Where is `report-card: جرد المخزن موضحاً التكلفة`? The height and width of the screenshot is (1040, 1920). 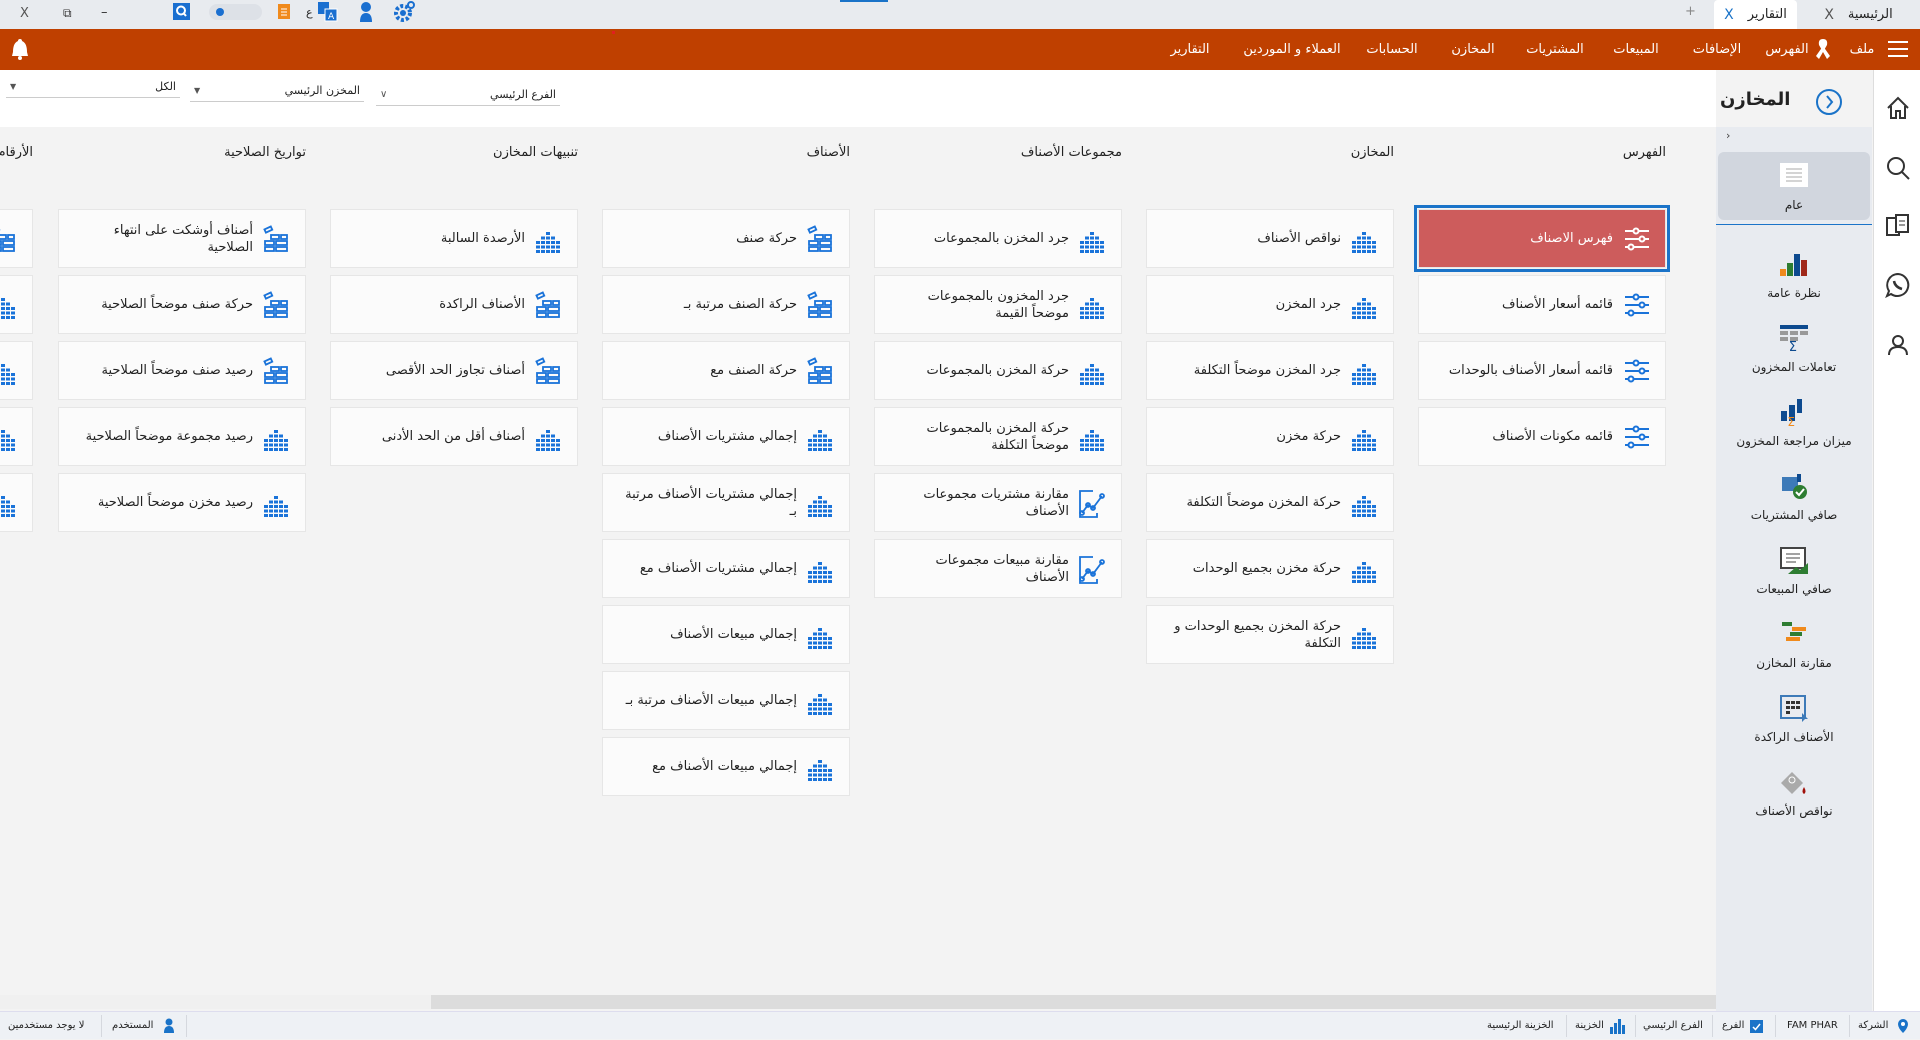
report-card: جرد المخزن موضحاً التكلفة is located at coordinates (1270, 370).